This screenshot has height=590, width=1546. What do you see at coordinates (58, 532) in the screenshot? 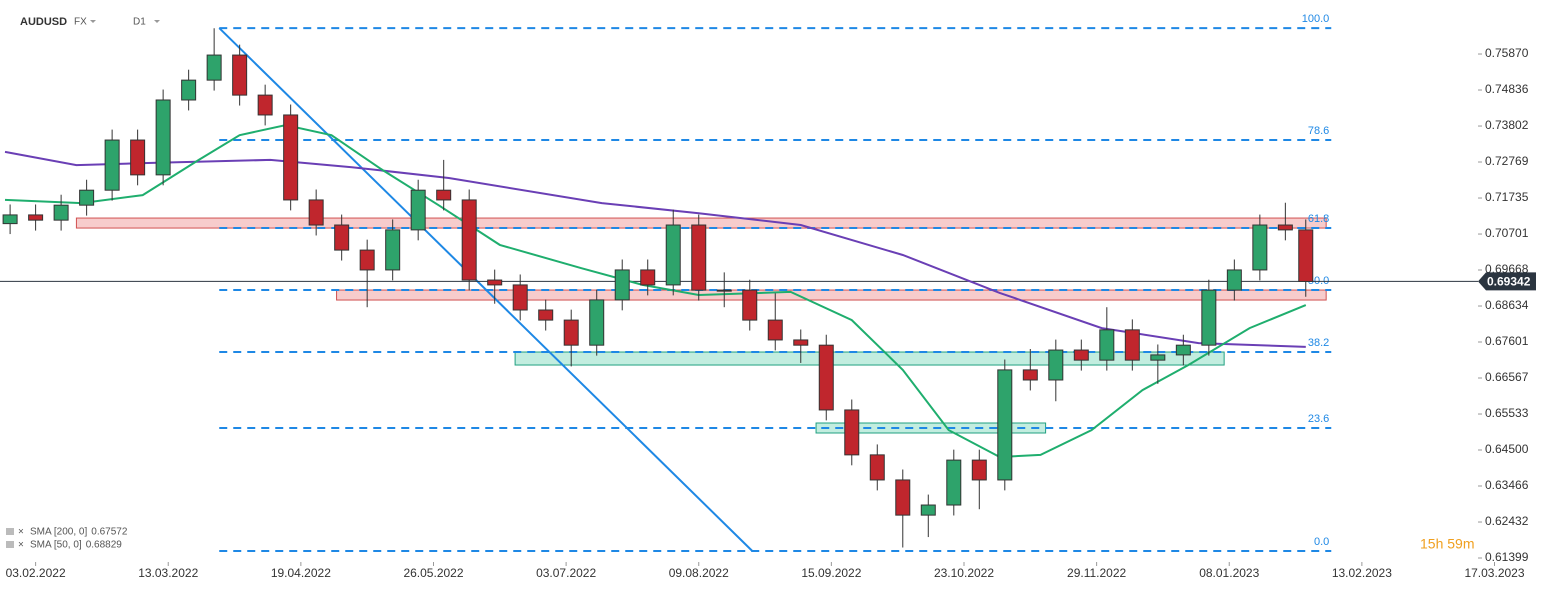
I see `legend-name: SMA [200, 0]` at bounding box center [58, 532].